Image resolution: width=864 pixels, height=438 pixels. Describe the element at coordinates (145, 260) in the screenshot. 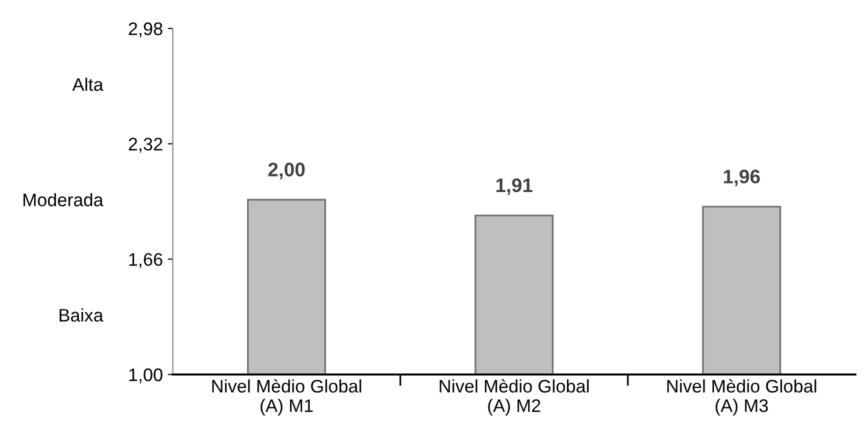

I see `y-tick-label: 1,66` at that location.